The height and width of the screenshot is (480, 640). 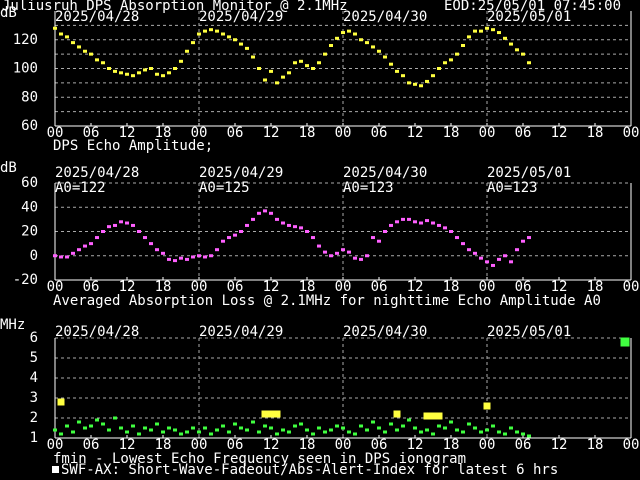 I want to click on date-label: 2025/04/29, so click(x=241, y=17).